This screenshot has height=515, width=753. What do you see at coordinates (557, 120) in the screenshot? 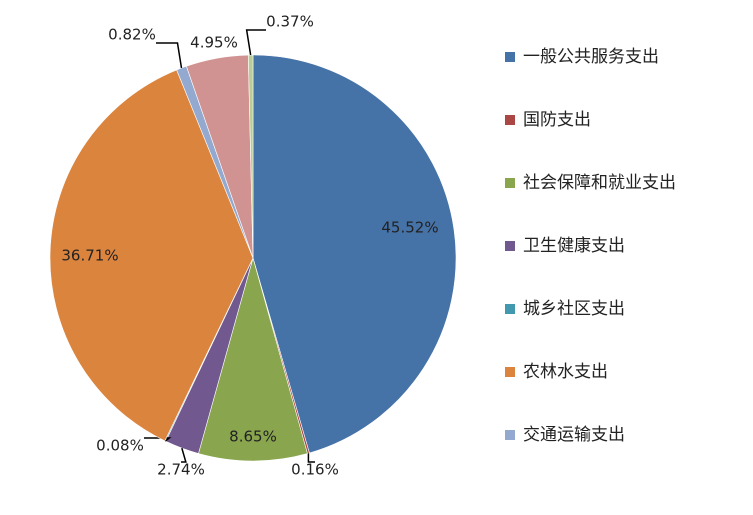
I see `legend-label: 国防支出` at bounding box center [557, 120].